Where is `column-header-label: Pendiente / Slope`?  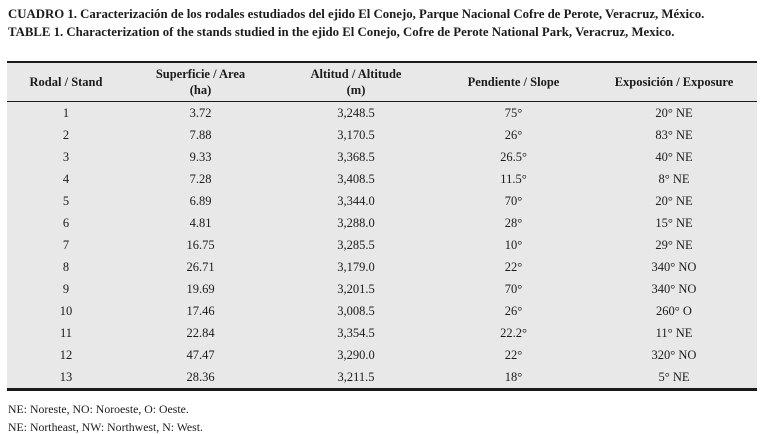
column-header-label: Pendiente / Slope is located at coordinates (513, 82).